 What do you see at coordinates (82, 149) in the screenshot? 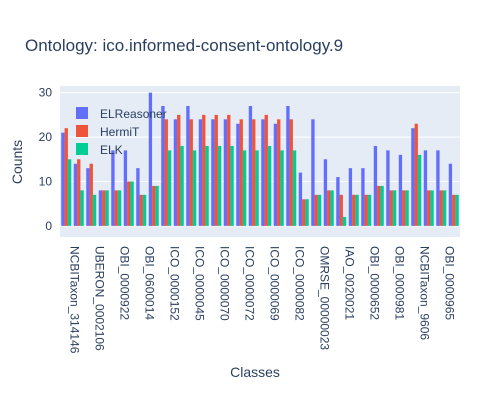
I see `legend-swatch` at bounding box center [82, 149].